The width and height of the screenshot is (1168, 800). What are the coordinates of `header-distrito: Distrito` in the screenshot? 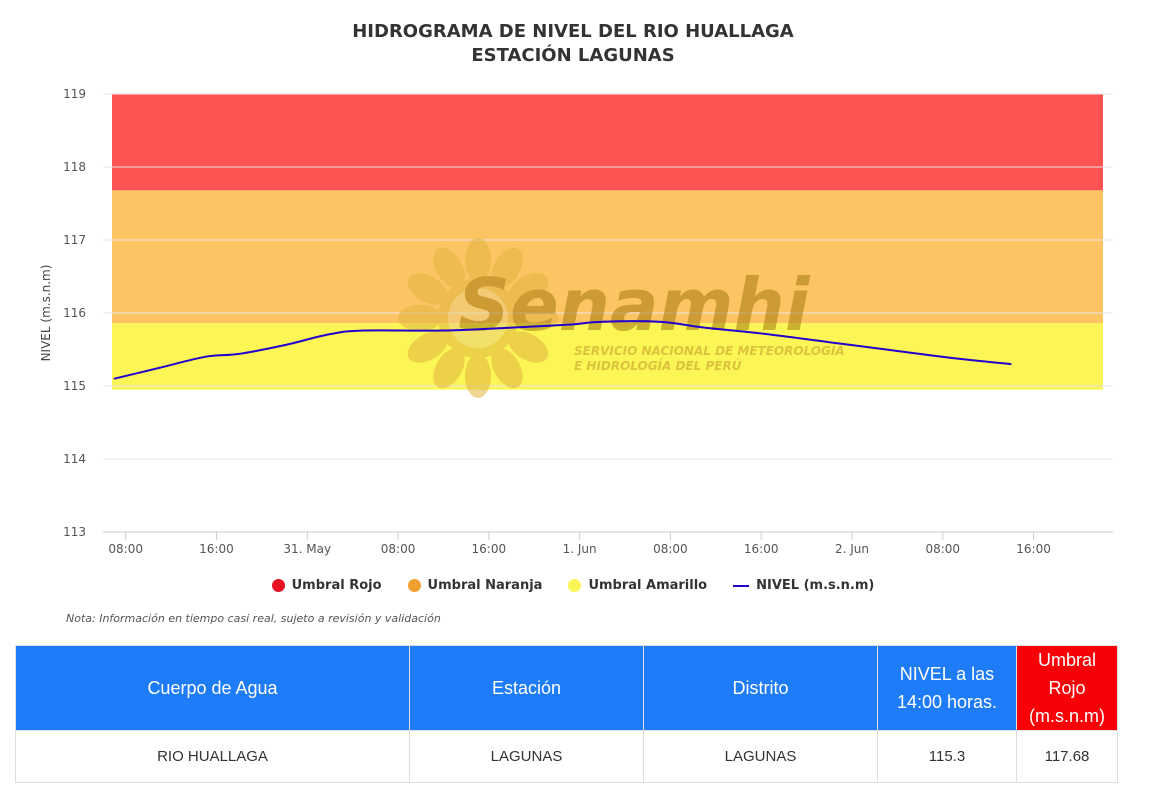 It's located at (760, 688).